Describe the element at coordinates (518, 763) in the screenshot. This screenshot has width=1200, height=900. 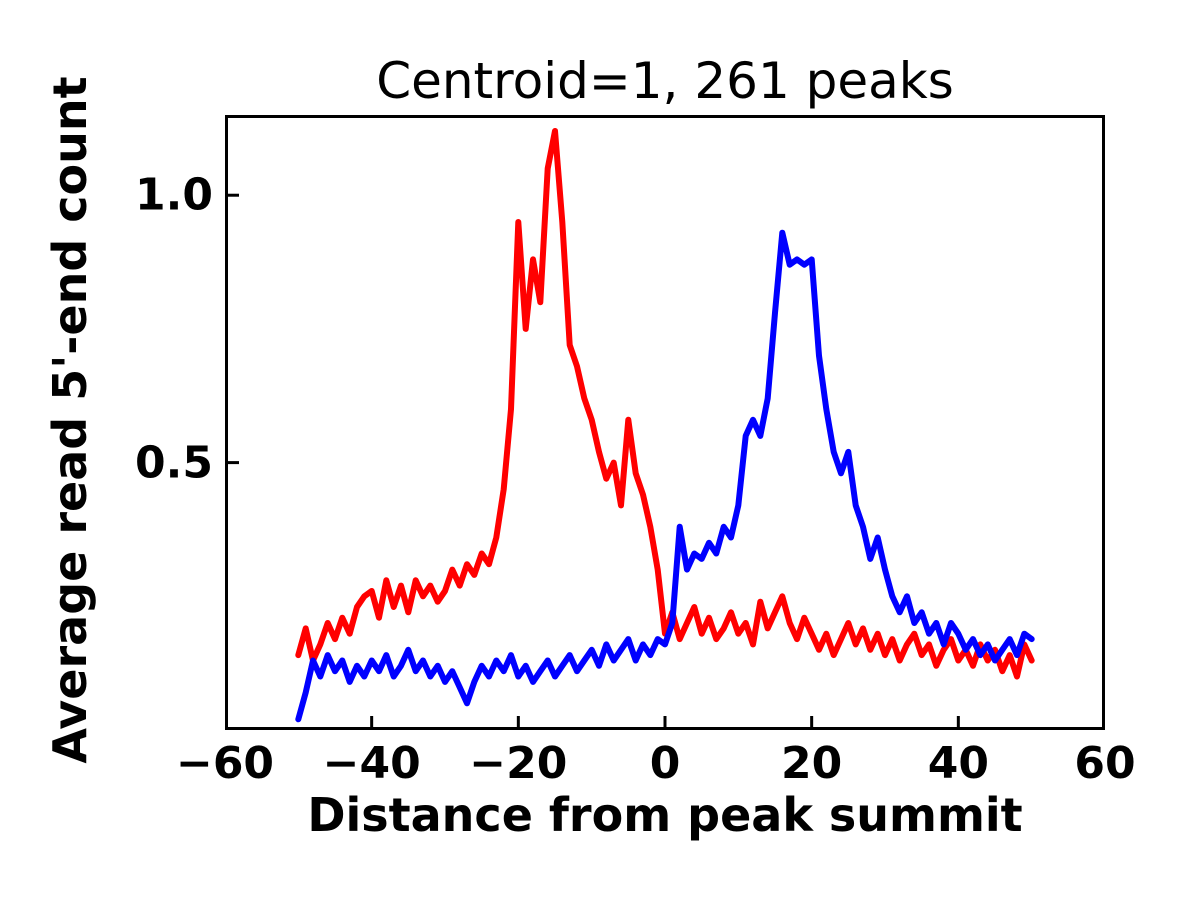
I see `x-tick-label: −20` at that location.